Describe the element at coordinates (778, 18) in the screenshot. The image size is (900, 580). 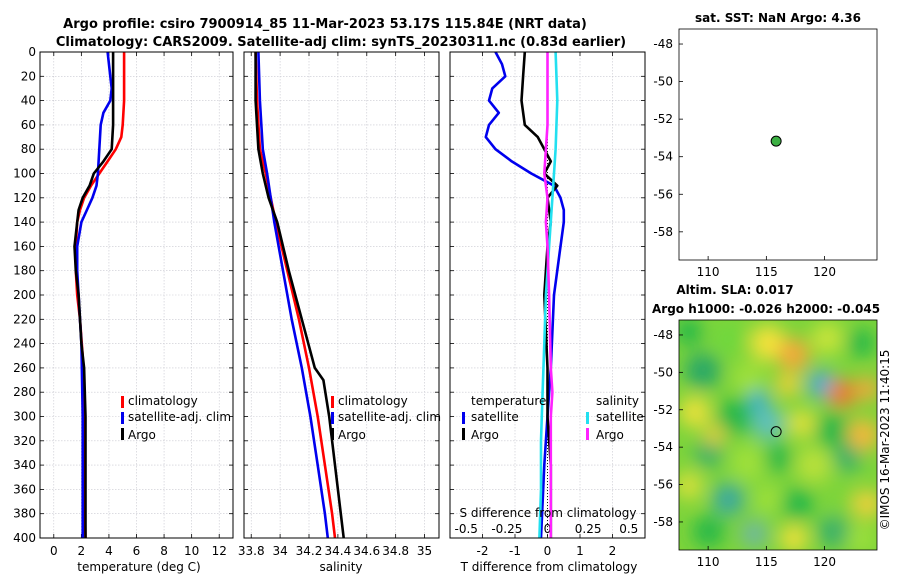
I see `sst-map-title: sat. SST: NaN Argo: 4.36` at that location.